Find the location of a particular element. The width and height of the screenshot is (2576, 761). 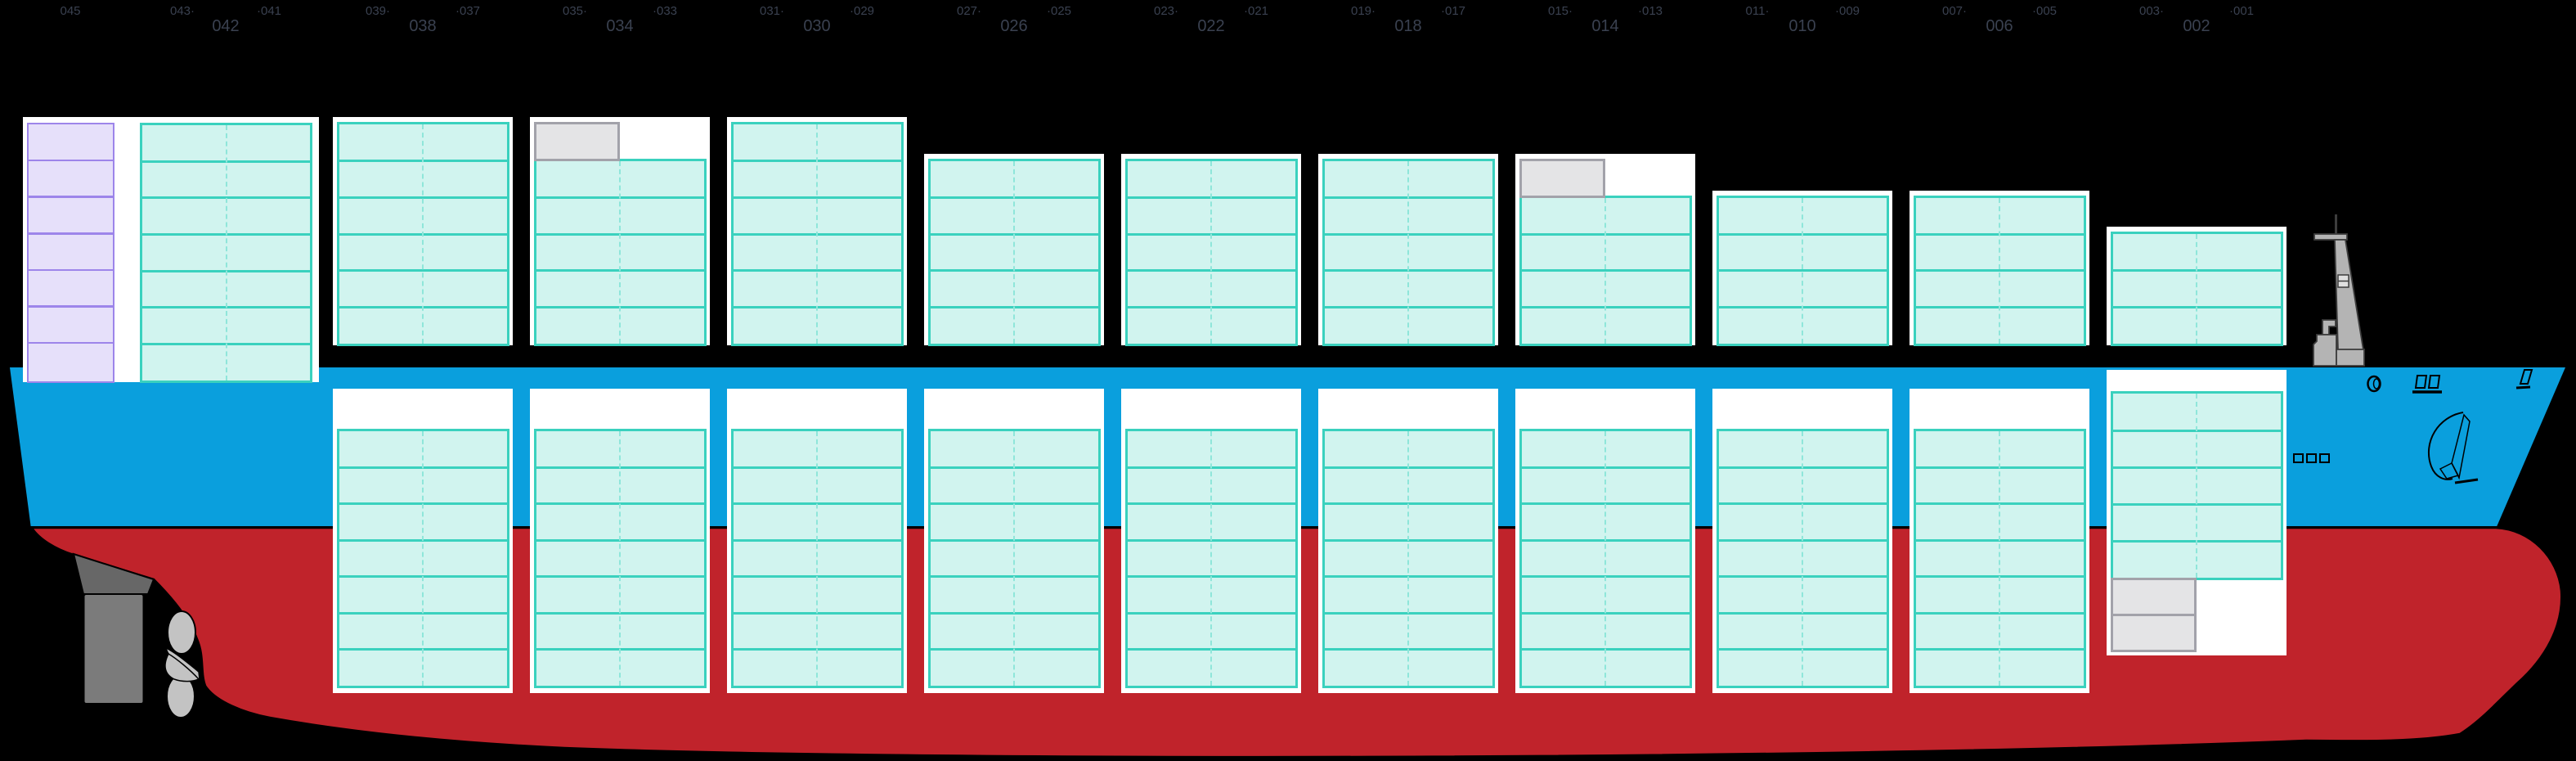

bay-number-label: 003· is located at coordinates (2151, 11).